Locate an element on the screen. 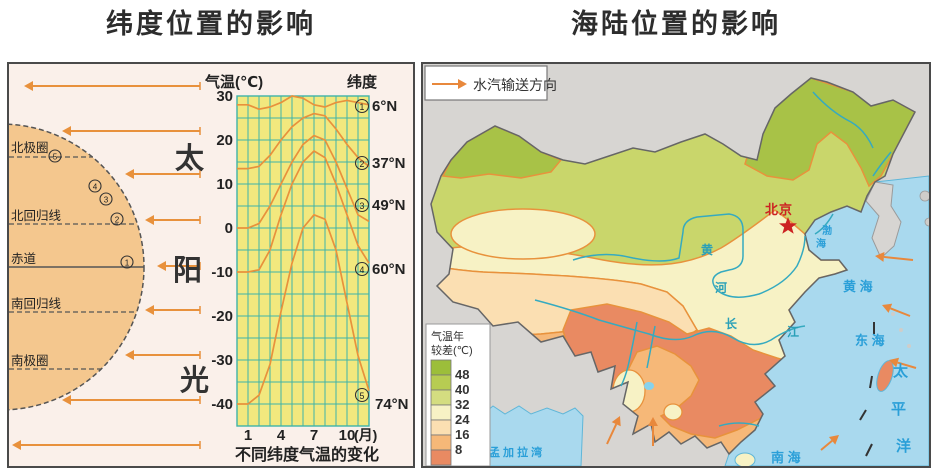  beijing-star-icon is located at coordinates (788, 225).